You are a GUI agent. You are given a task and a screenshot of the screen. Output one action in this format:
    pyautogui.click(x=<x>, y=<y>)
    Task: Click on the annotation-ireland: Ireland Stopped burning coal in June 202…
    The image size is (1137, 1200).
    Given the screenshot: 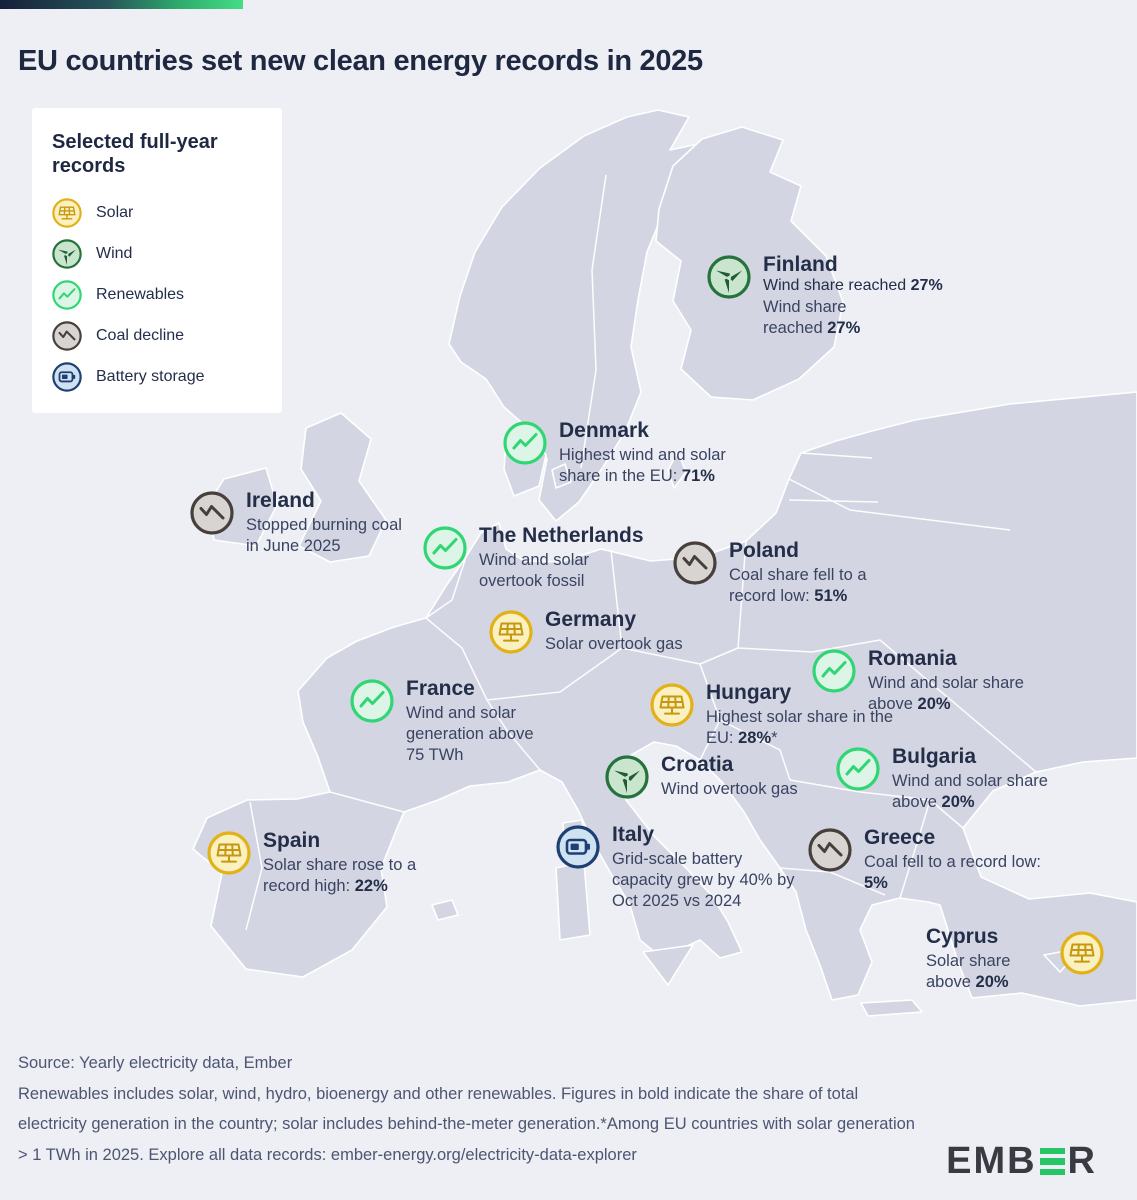 What is the action you would take?
    pyautogui.click(x=302, y=523)
    